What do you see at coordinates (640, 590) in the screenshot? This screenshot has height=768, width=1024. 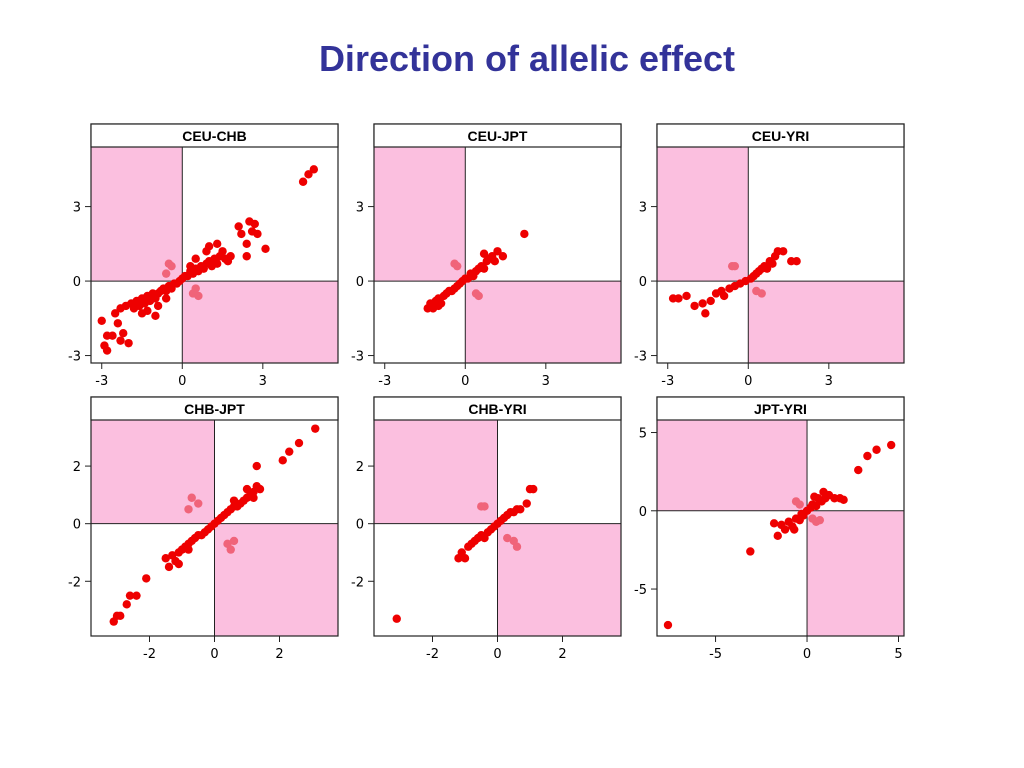 I see `y-tick-label: -5` at bounding box center [640, 590].